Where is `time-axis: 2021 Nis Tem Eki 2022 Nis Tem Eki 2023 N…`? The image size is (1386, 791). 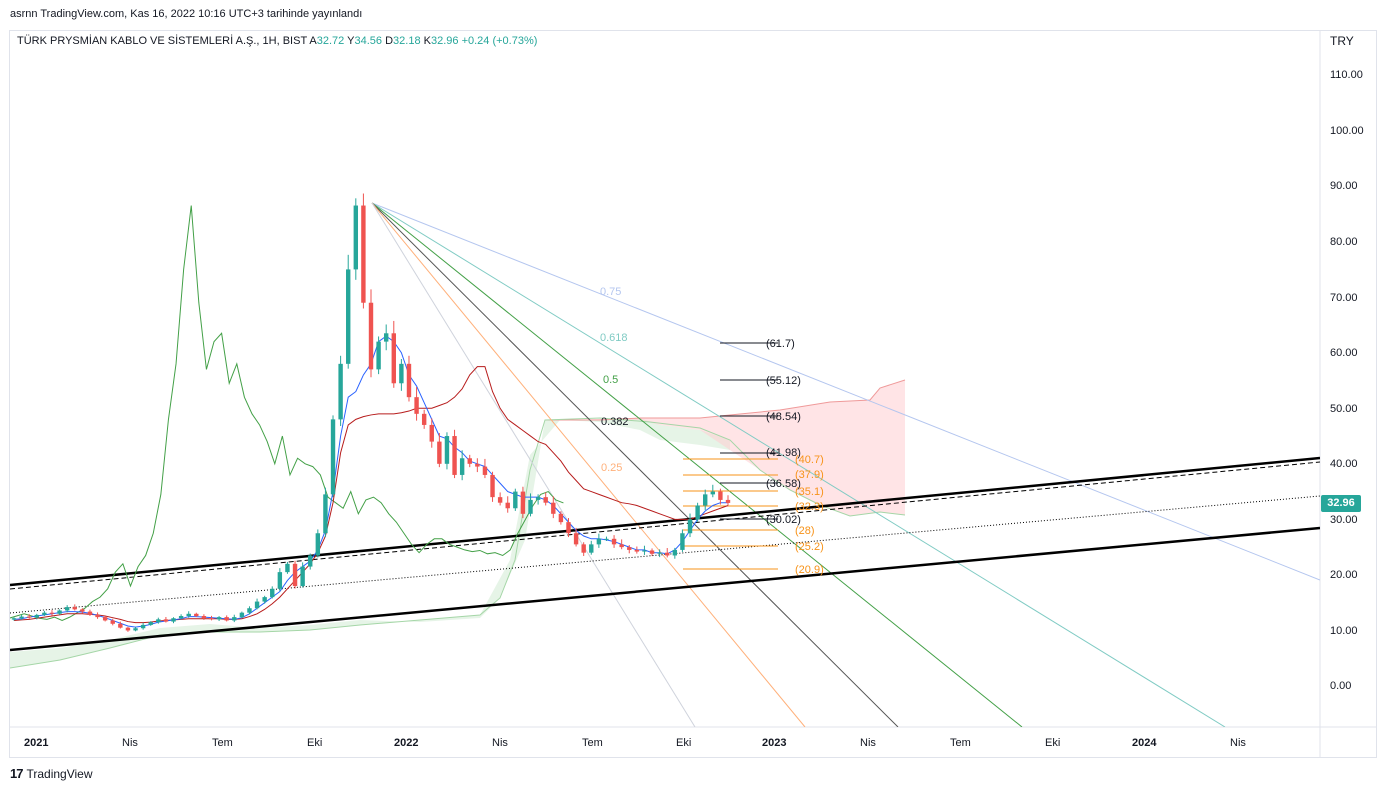
time-axis: 2021 Nis Tem Eki 2022 Nis Tem Eki 2023 N… is located at coordinates (635, 743).